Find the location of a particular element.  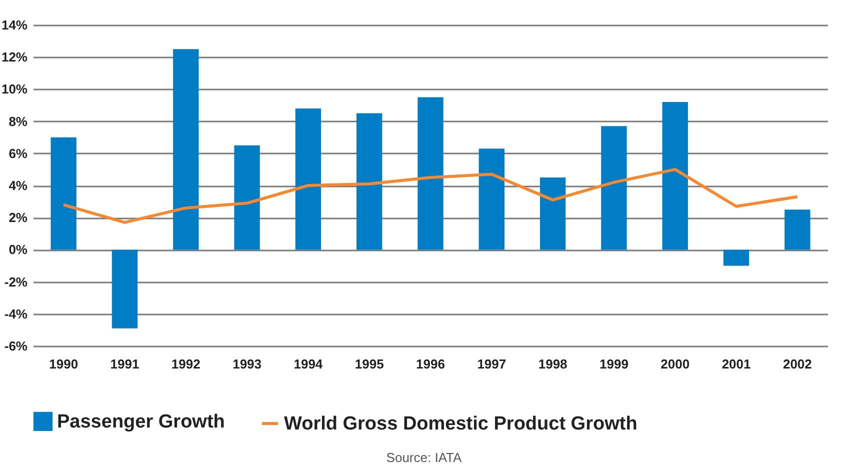

x-tick-label: 2000 is located at coordinates (675, 364).